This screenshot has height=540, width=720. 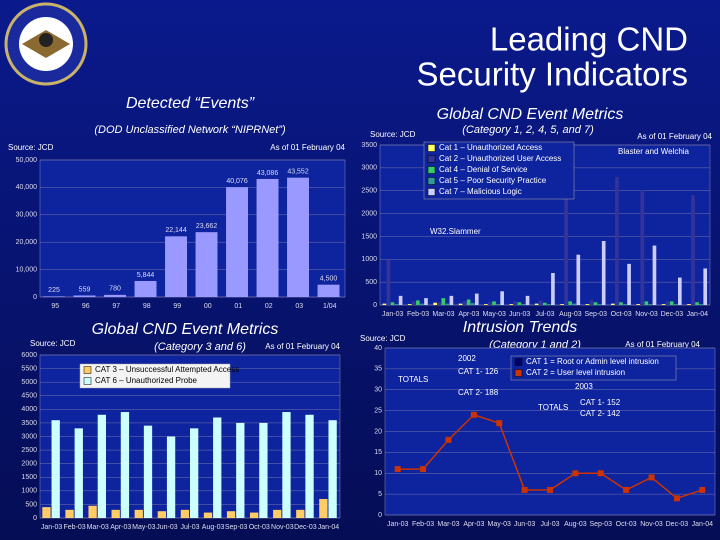 I want to click on legend-box, so click(x=593, y=368).